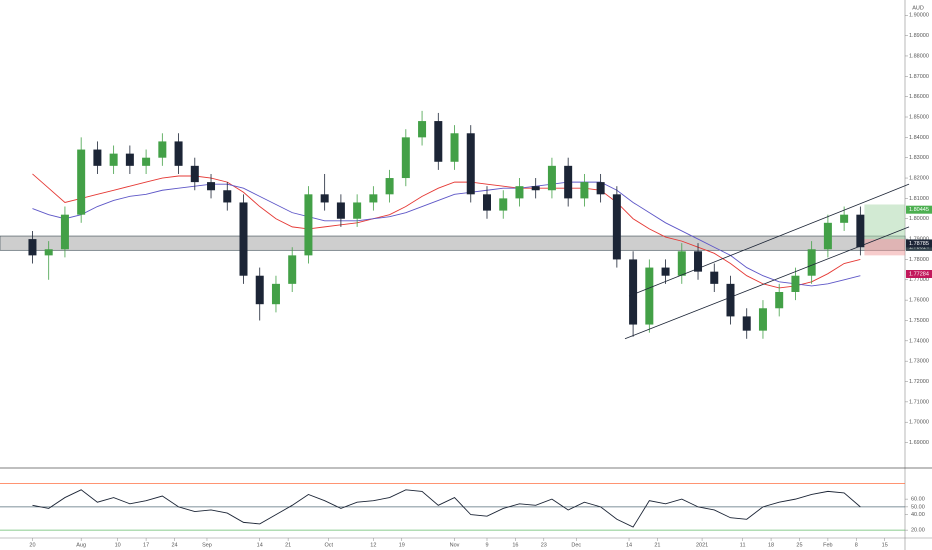 The height and width of the screenshot is (550, 932). What do you see at coordinates (544, 545) in the screenshot?
I see `x-tick-label: 23` at bounding box center [544, 545].